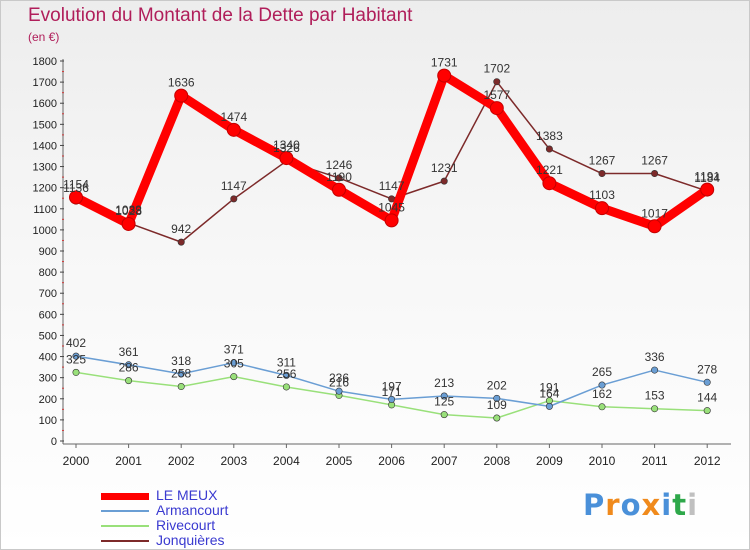 This screenshot has height=550, width=750. I want to click on data-label: 1184, so click(707, 178).